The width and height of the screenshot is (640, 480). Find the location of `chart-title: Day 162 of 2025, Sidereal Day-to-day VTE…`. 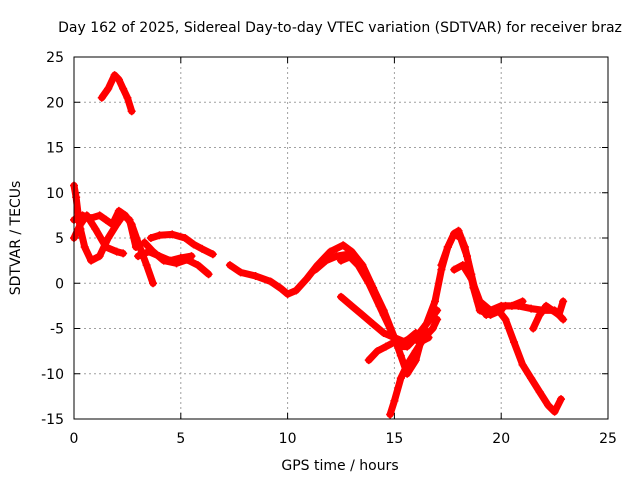

chart-title: Day 162 of 2025, Sidereal Day-to-day VTE… is located at coordinates (340, 28).